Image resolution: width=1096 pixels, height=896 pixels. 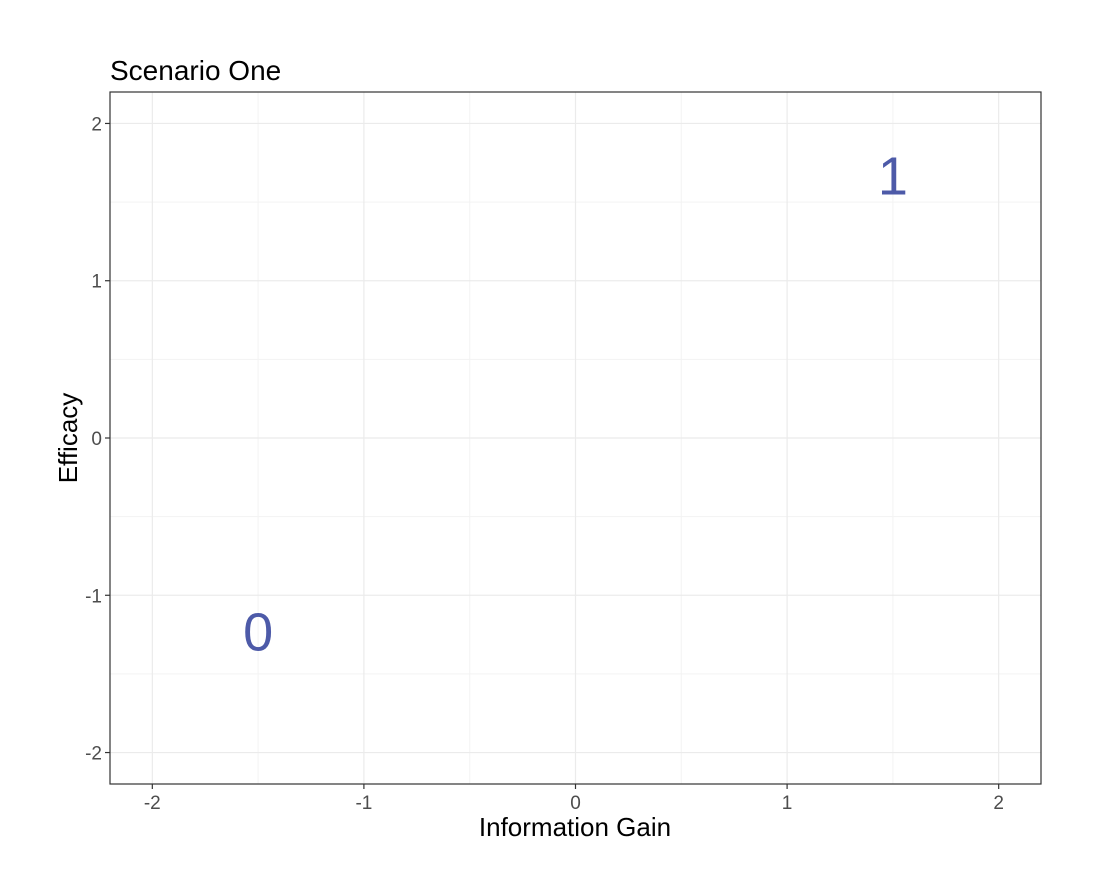 I want to click on y-axis-title: Efficacy, so click(x=68, y=438).